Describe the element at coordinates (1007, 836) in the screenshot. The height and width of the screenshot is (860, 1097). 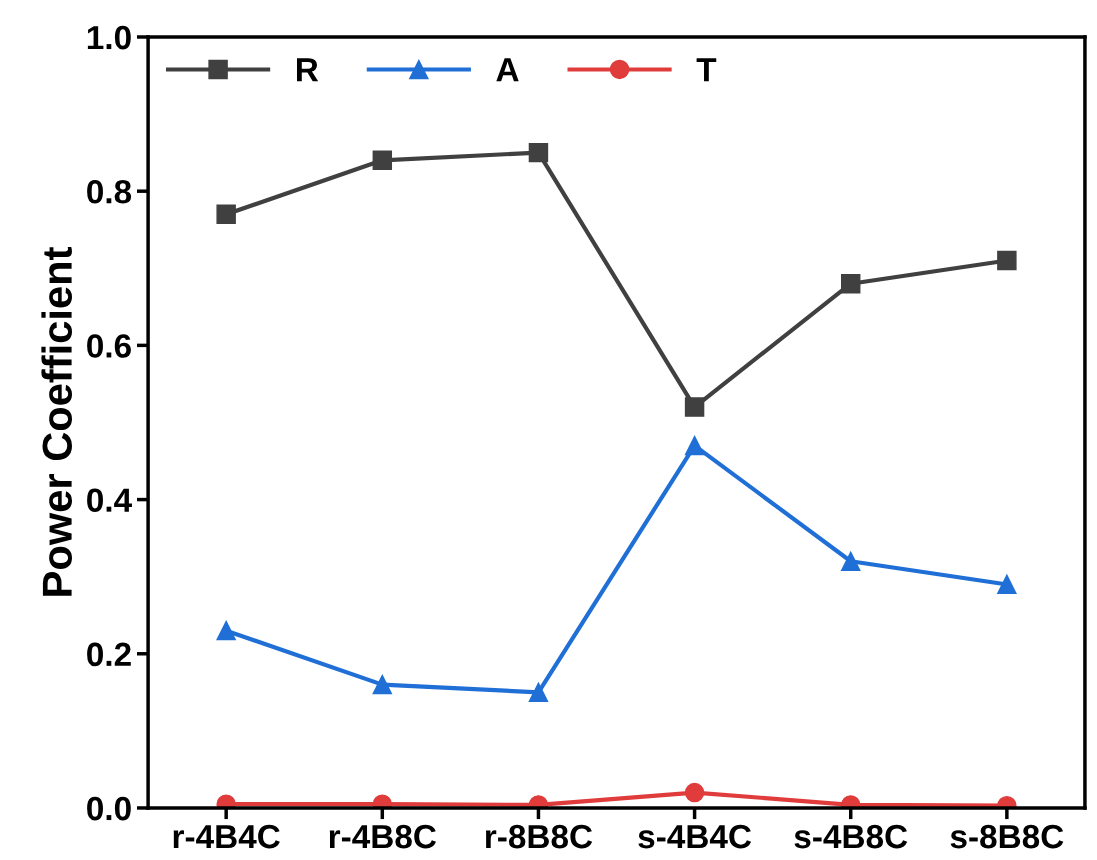
I see `x-tick-label: s-8B8C` at that location.